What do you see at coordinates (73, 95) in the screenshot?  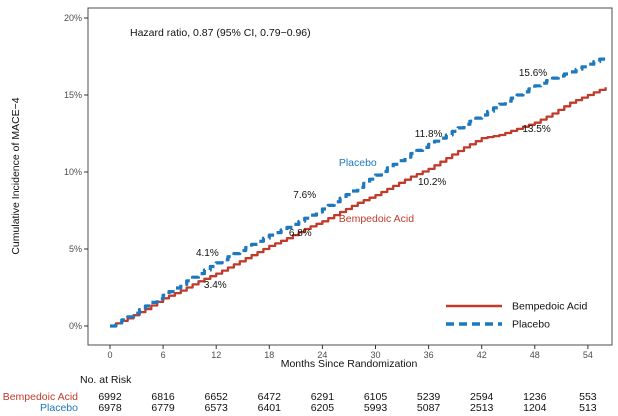 I see `y-tick-label: 15%` at bounding box center [73, 95].